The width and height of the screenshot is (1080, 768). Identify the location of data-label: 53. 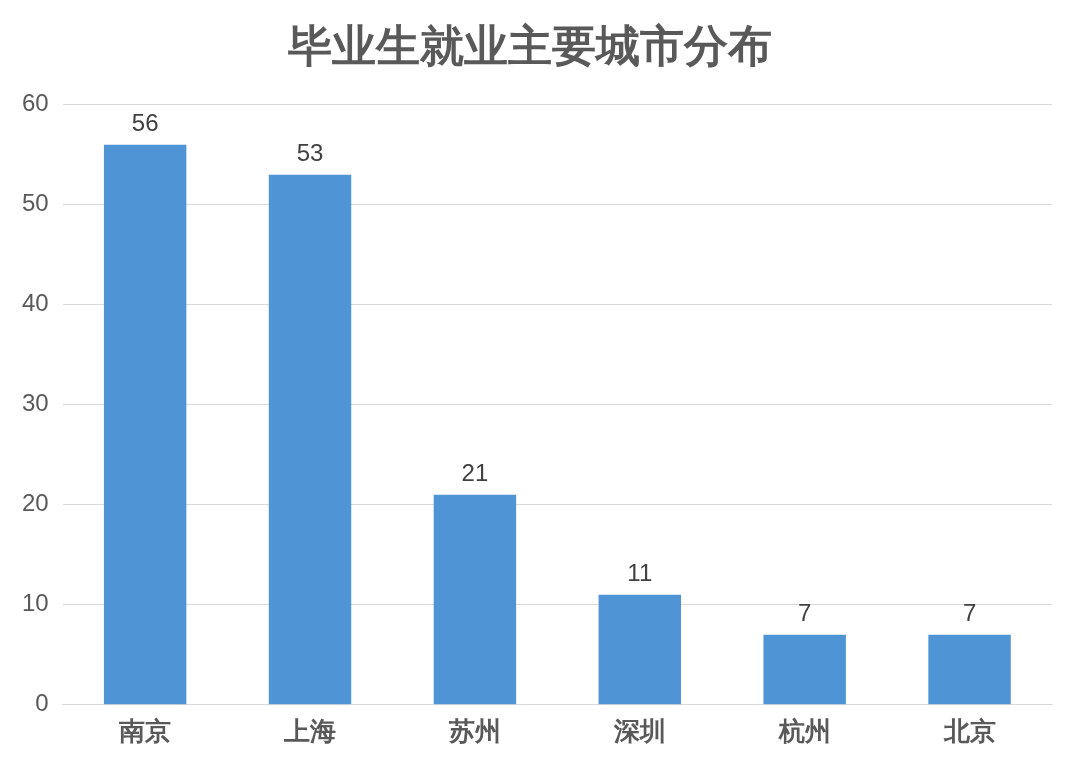
(310, 153).